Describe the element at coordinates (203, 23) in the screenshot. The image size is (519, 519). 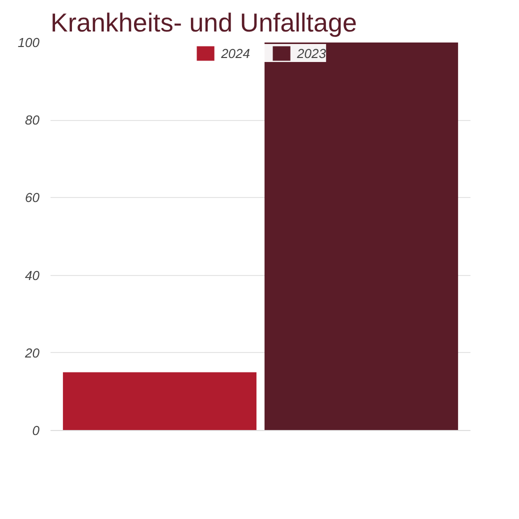
I see `chart-title: Krankheits- und Unfalltage` at that location.